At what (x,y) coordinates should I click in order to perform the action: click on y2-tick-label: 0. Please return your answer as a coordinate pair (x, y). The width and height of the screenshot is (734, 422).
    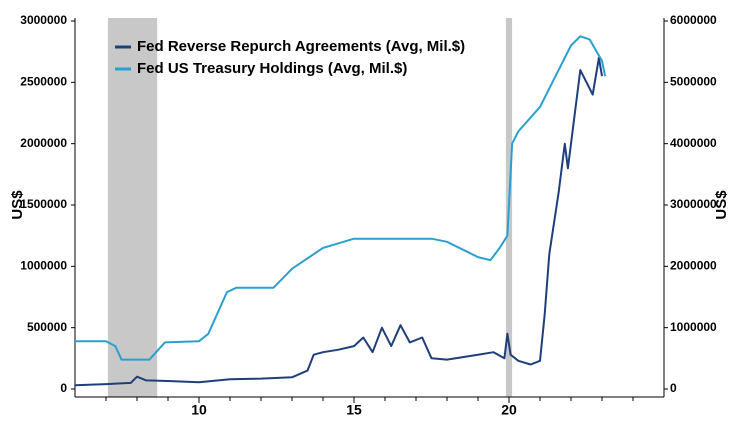
    Looking at the image, I should click on (673, 388).